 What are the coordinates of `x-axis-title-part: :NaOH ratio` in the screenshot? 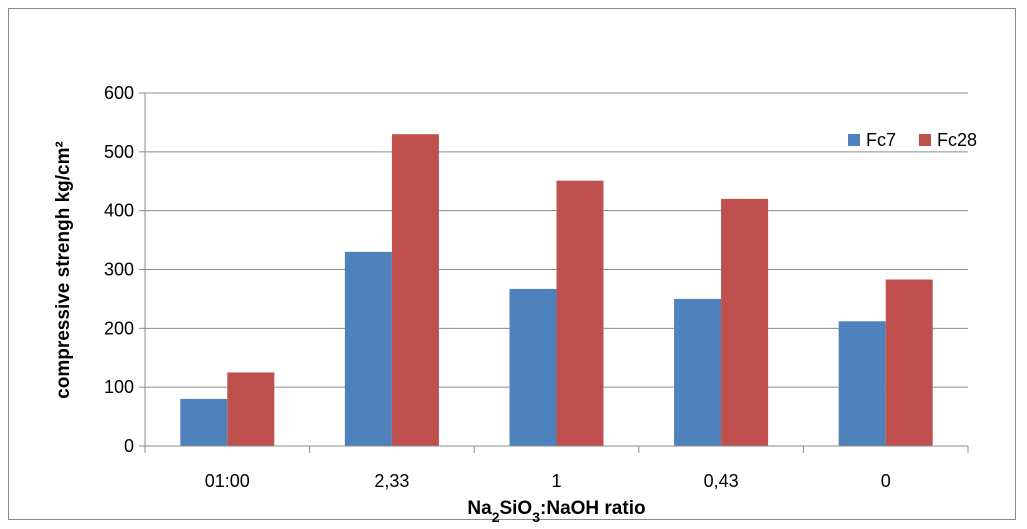 It's located at (593, 508).